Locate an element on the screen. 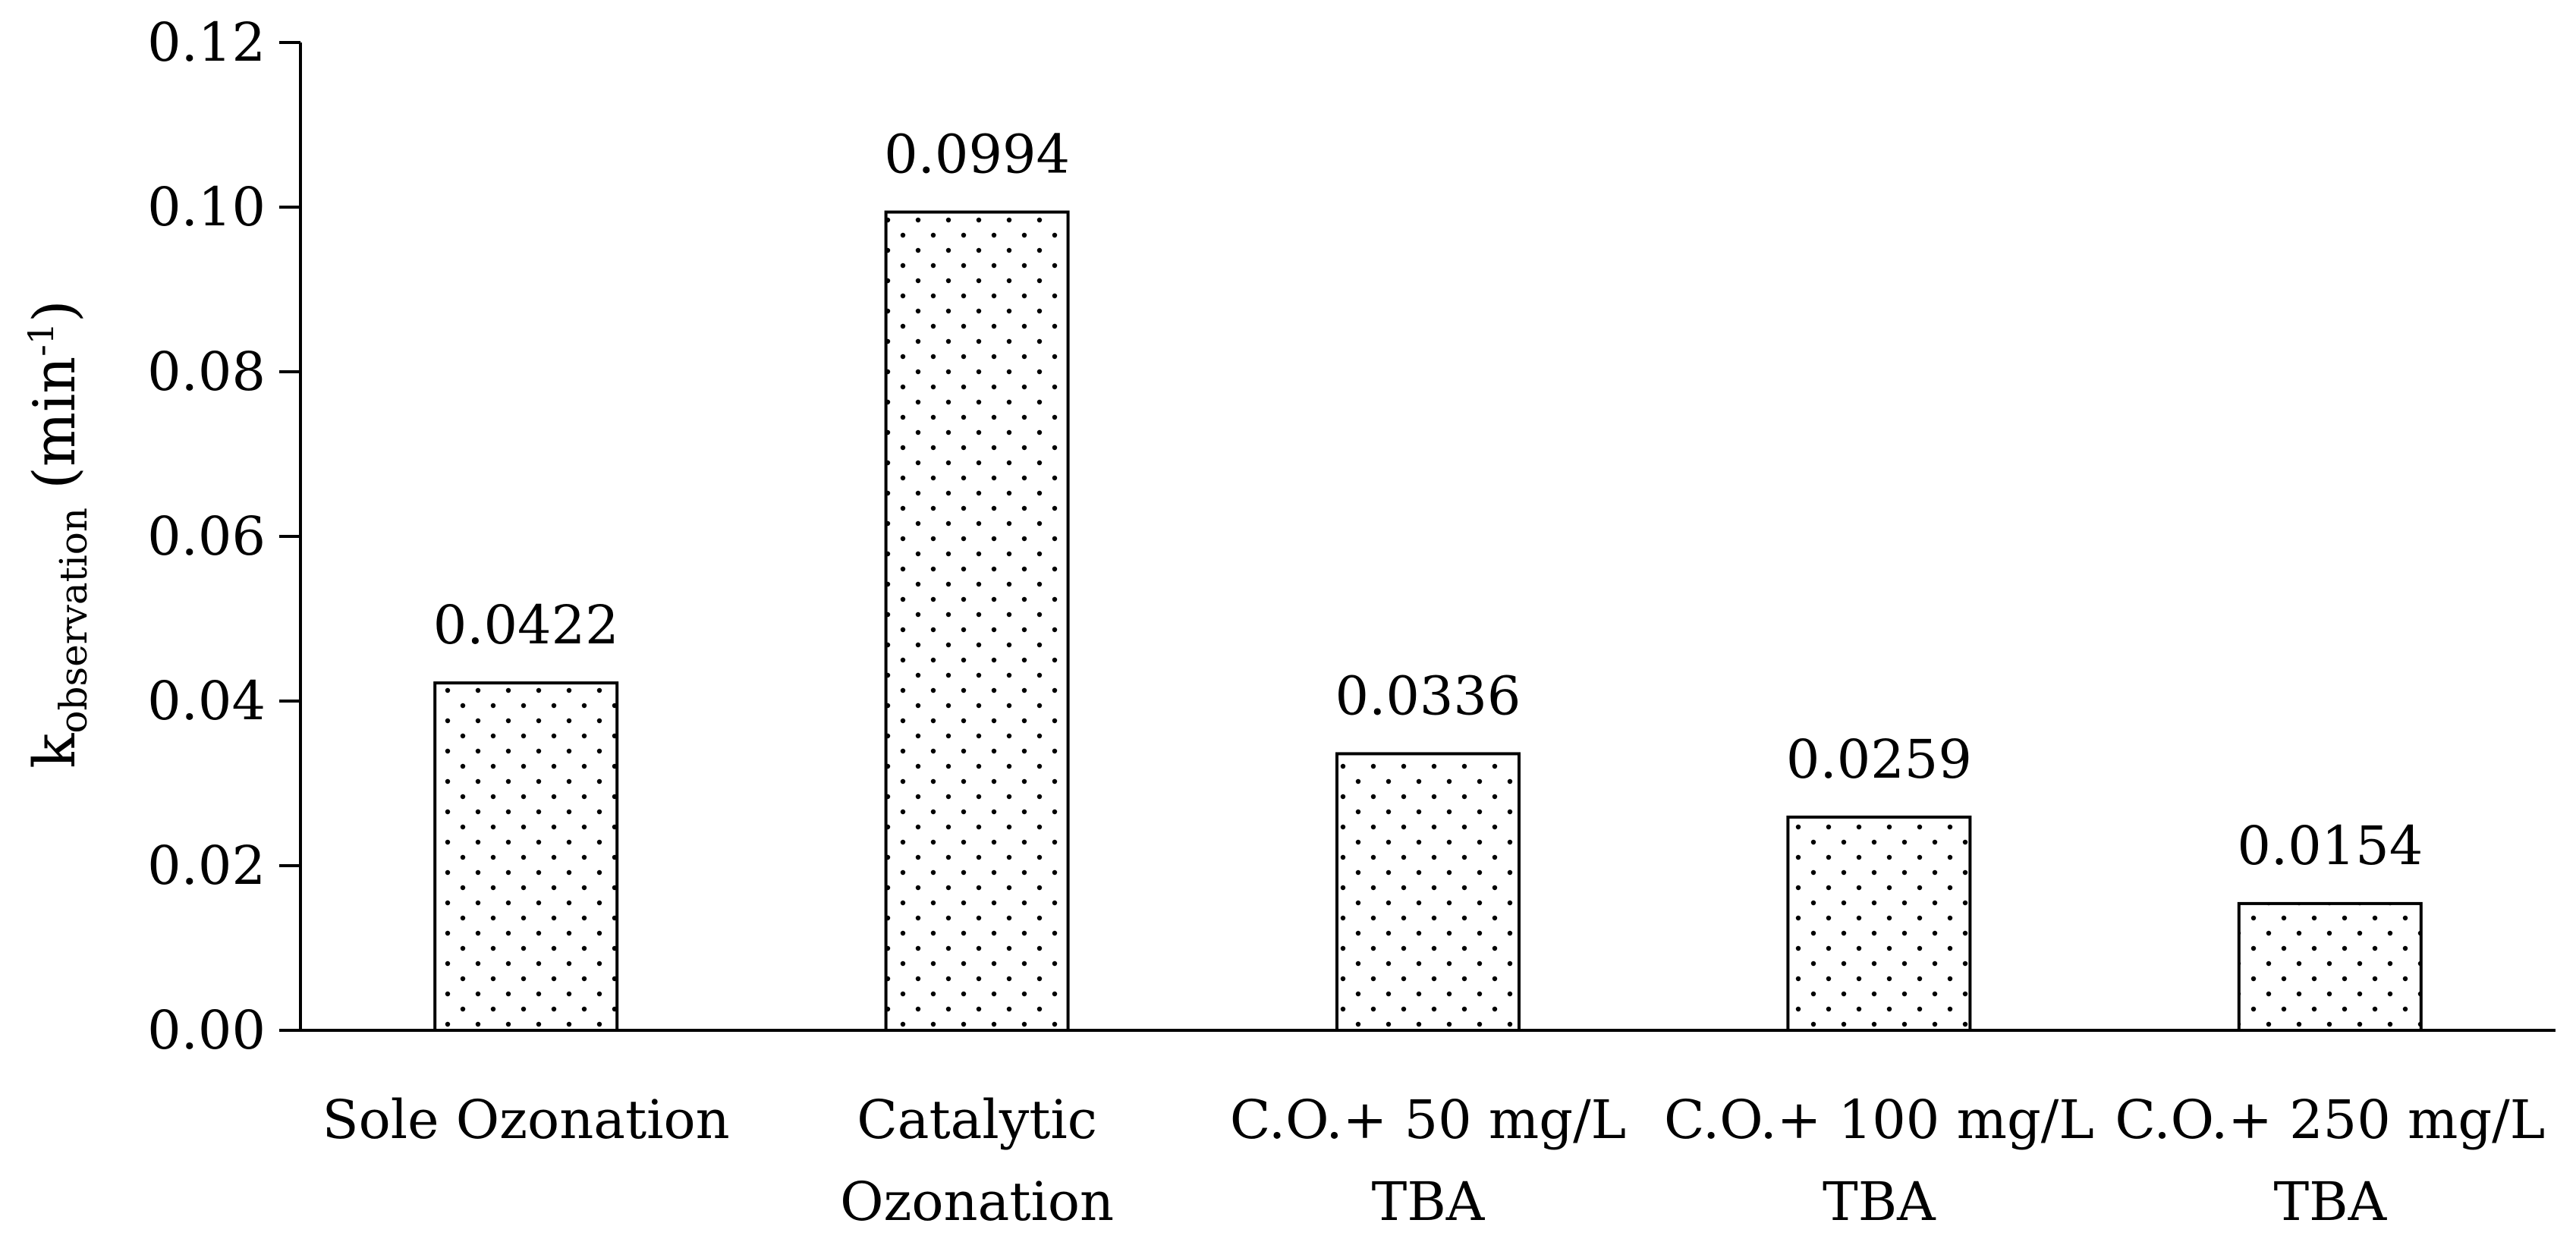  y-axis-label-base: k is located at coordinates (54, 751).